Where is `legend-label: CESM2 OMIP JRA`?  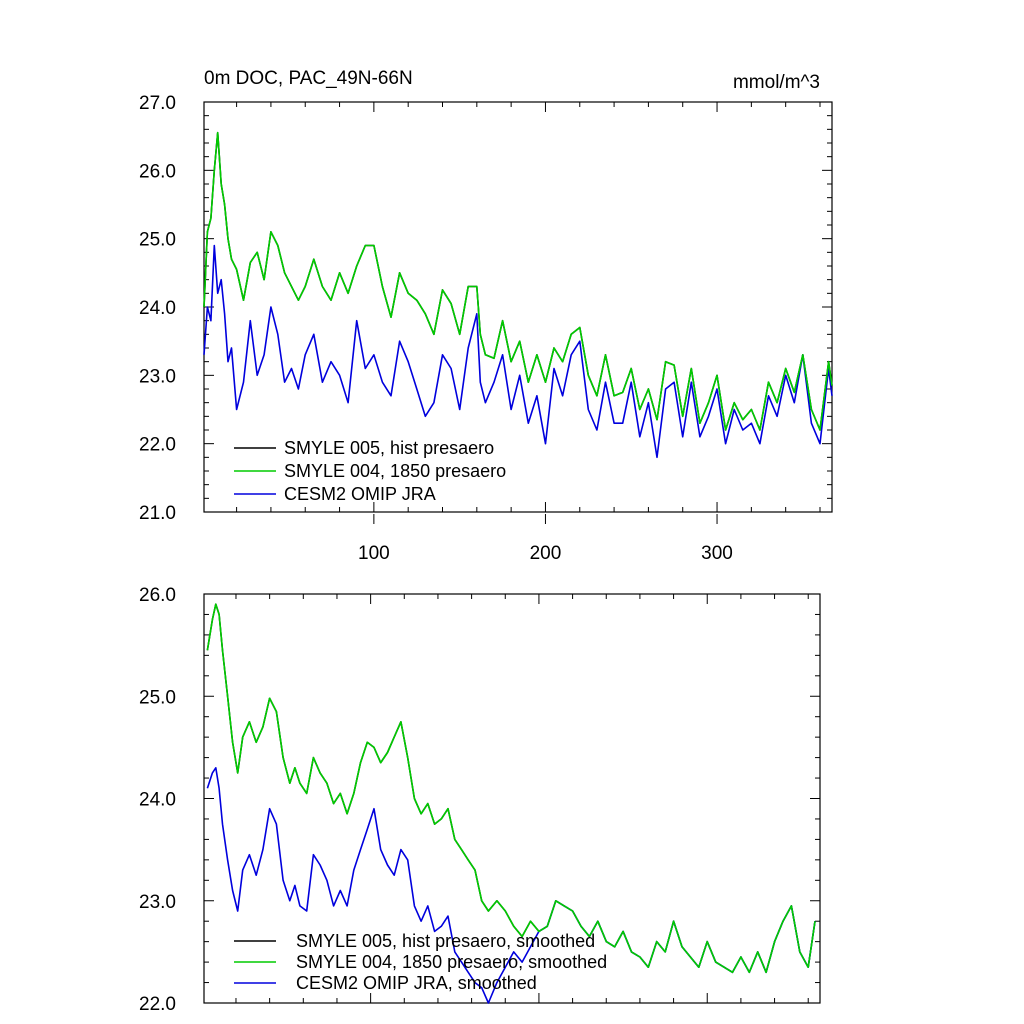 legend-label: CESM2 OMIP JRA is located at coordinates (360, 494).